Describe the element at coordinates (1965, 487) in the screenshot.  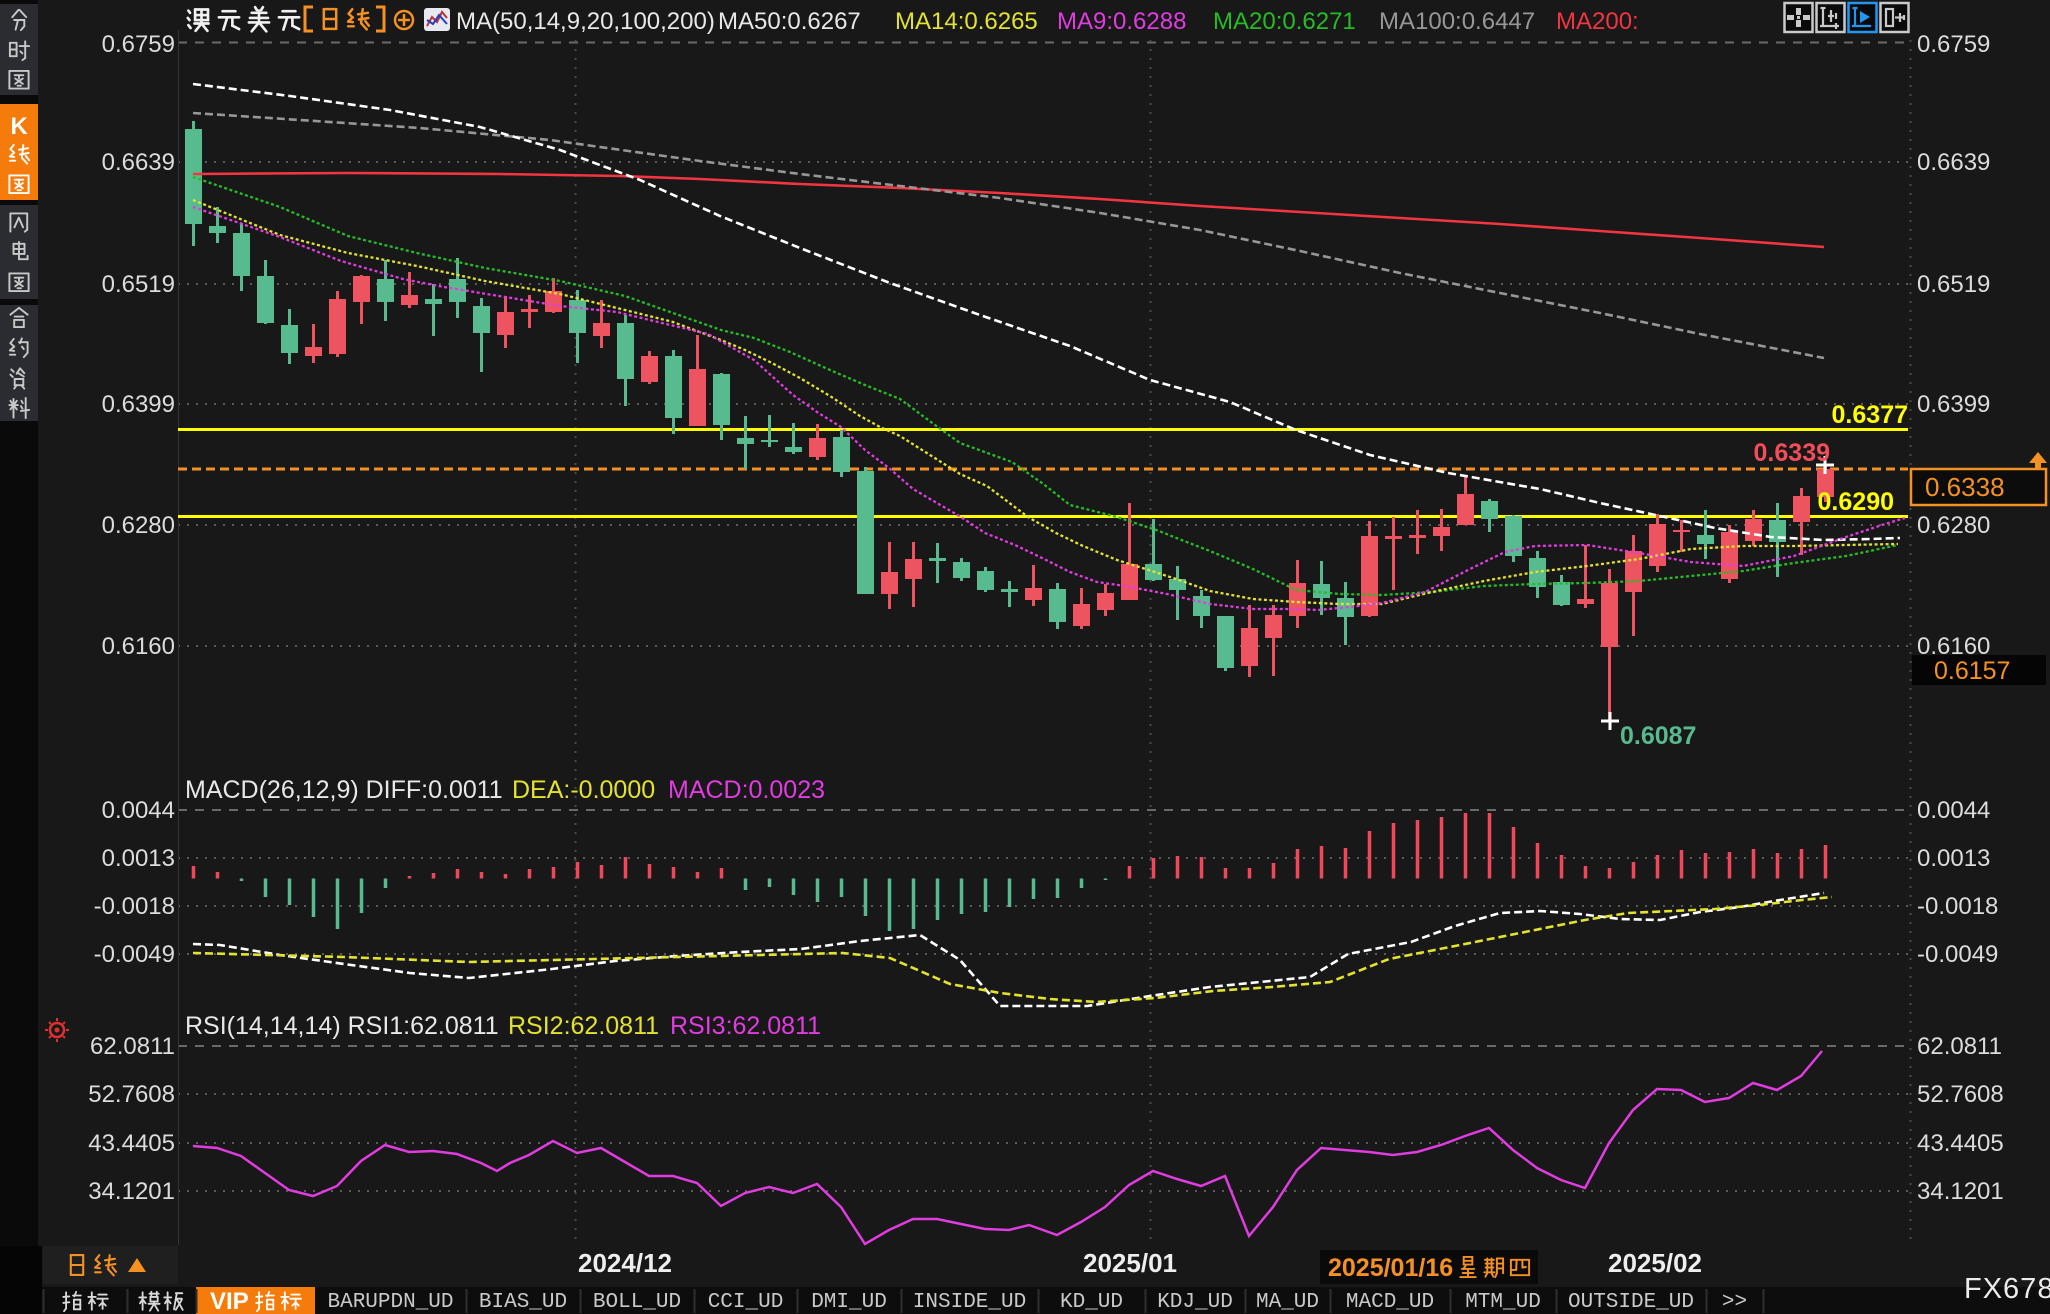
I see `svg-text: 0.6338` at that location.